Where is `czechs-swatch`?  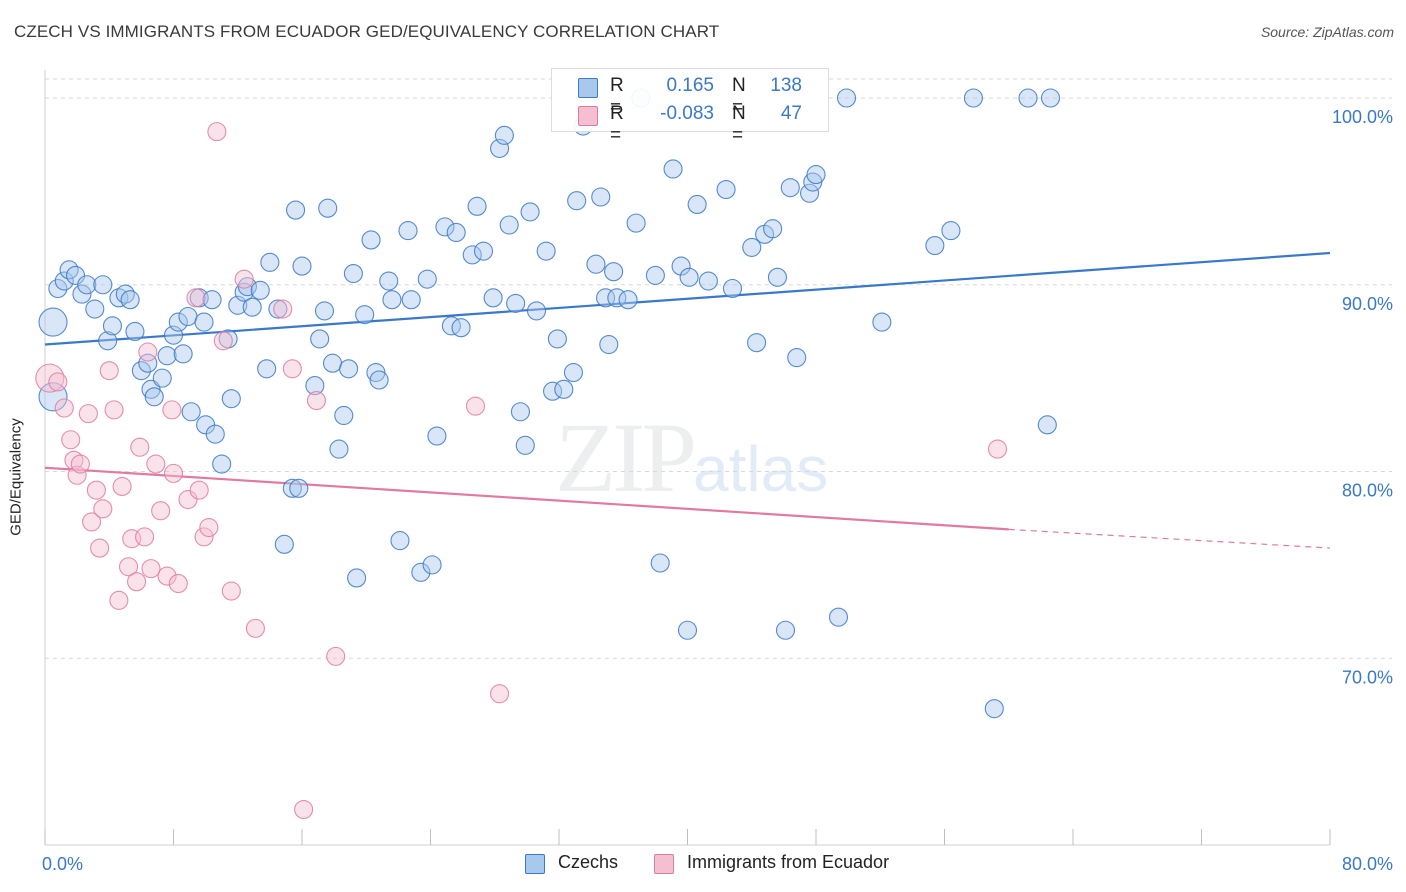
czechs-swatch is located at coordinates (588, 88).